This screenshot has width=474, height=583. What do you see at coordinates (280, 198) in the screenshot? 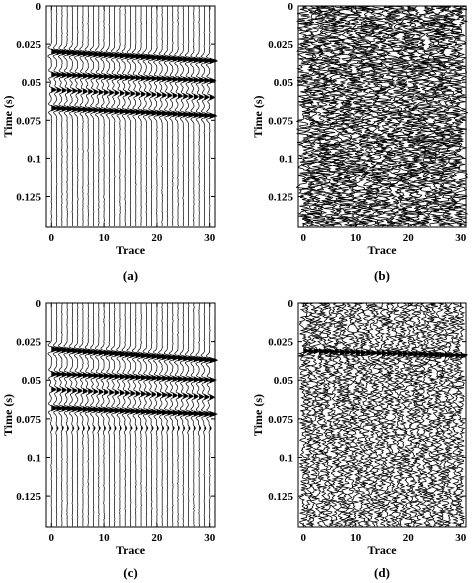
I see `y-tick-label: 0.125` at bounding box center [280, 198].